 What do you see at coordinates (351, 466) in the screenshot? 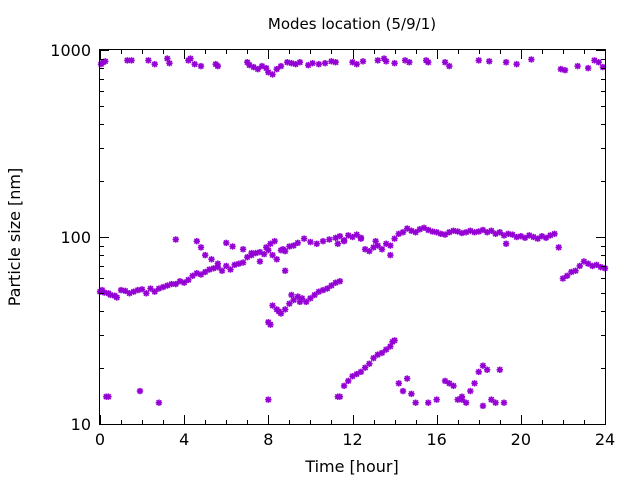
I see `x-axis-title: Time [hour]` at bounding box center [351, 466].